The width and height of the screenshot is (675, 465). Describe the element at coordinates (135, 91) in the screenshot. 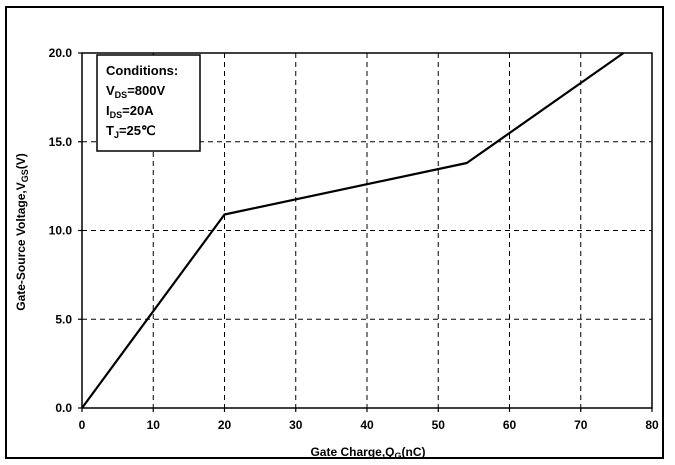

I see `condition-vds: VDS=800V` at that location.